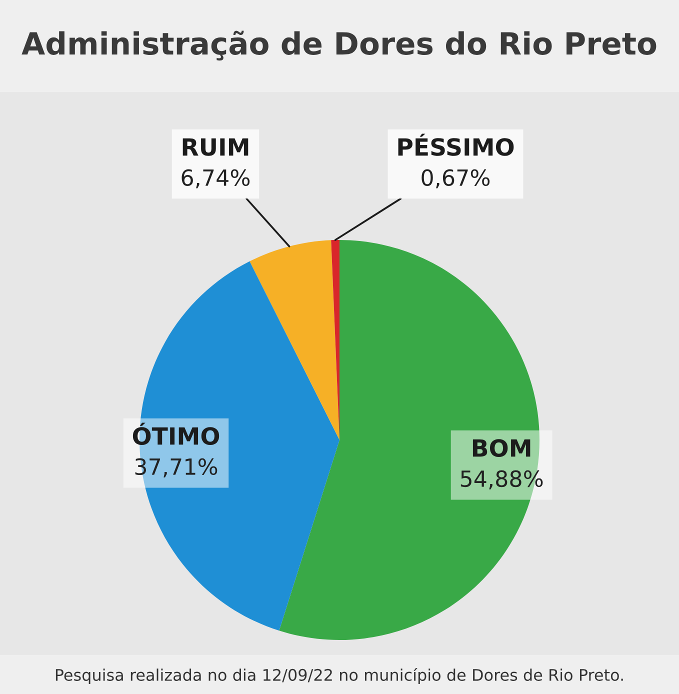  I want to click on chart-title: Administração de Dores do Rio Preto, so click(339, 45).